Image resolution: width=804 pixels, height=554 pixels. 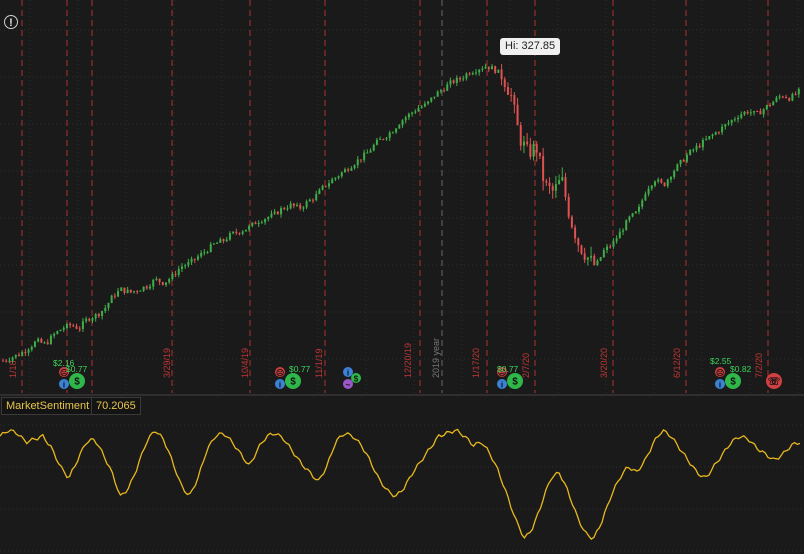 What do you see at coordinates (280, 384) in the screenshot?
I see `info-event-icon` at bounding box center [280, 384].